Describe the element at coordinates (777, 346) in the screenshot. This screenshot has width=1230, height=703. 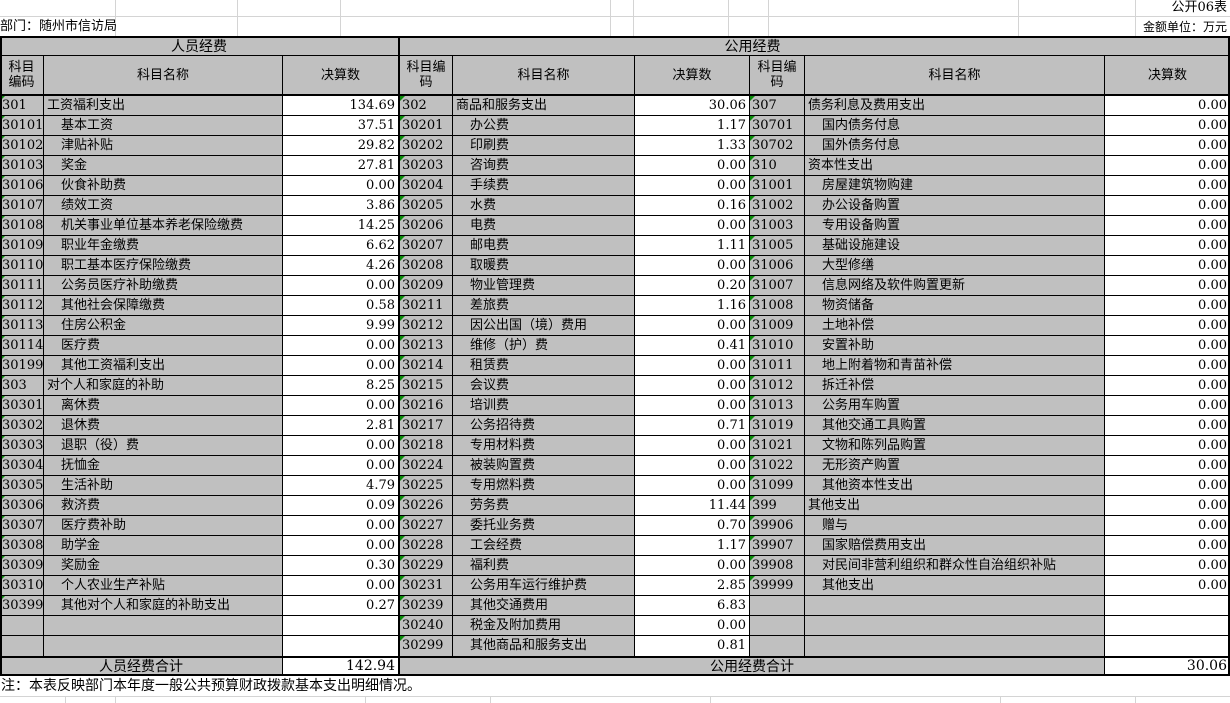
I see `subject-code-cell: 31010` at that location.